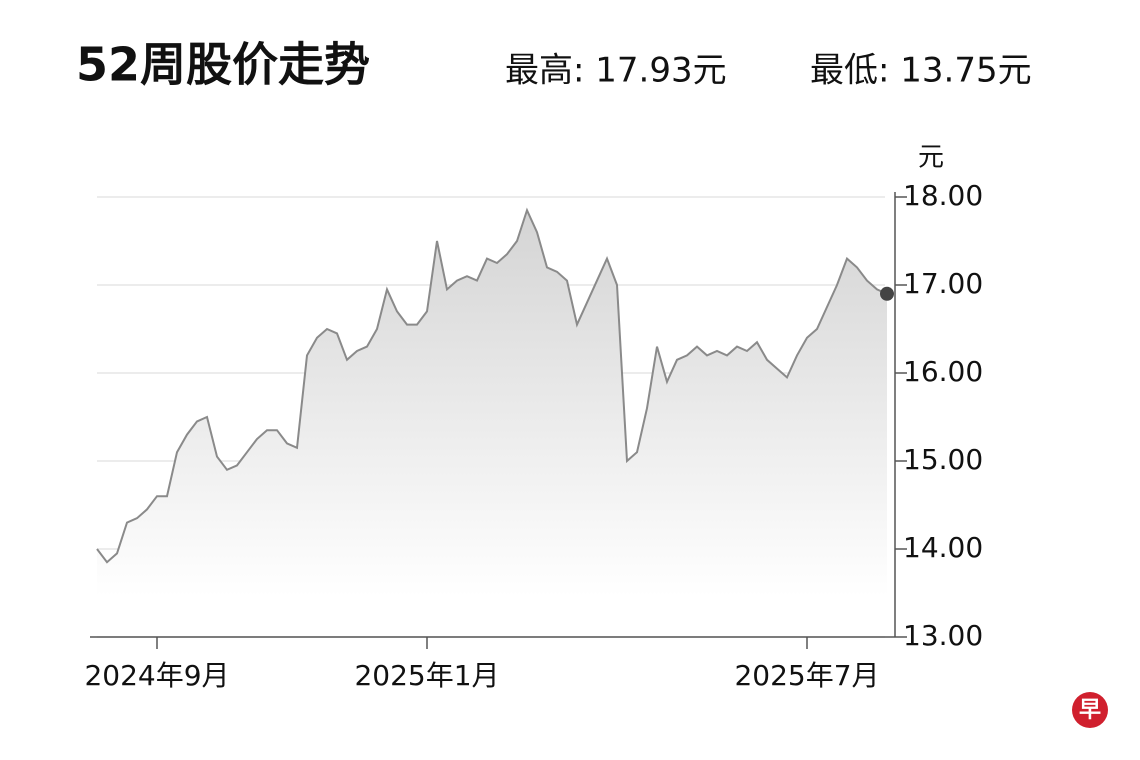 The height and width of the screenshot is (760, 1140). What do you see at coordinates (156, 675) in the screenshot?
I see `x-tick-label: 2024年9月` at bounding box center [156, 675].